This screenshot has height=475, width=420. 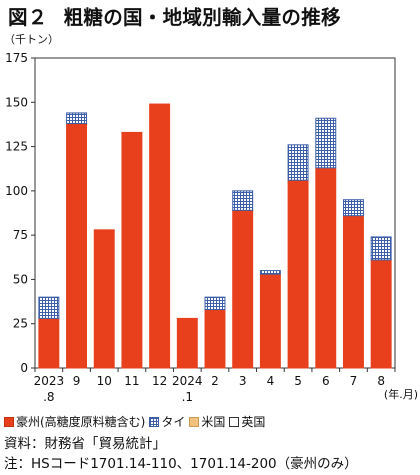 What do you see at coordinates (104, 381) in the screenshot?
I see `x-tick-label: 10` at bounding box center [104, 381].